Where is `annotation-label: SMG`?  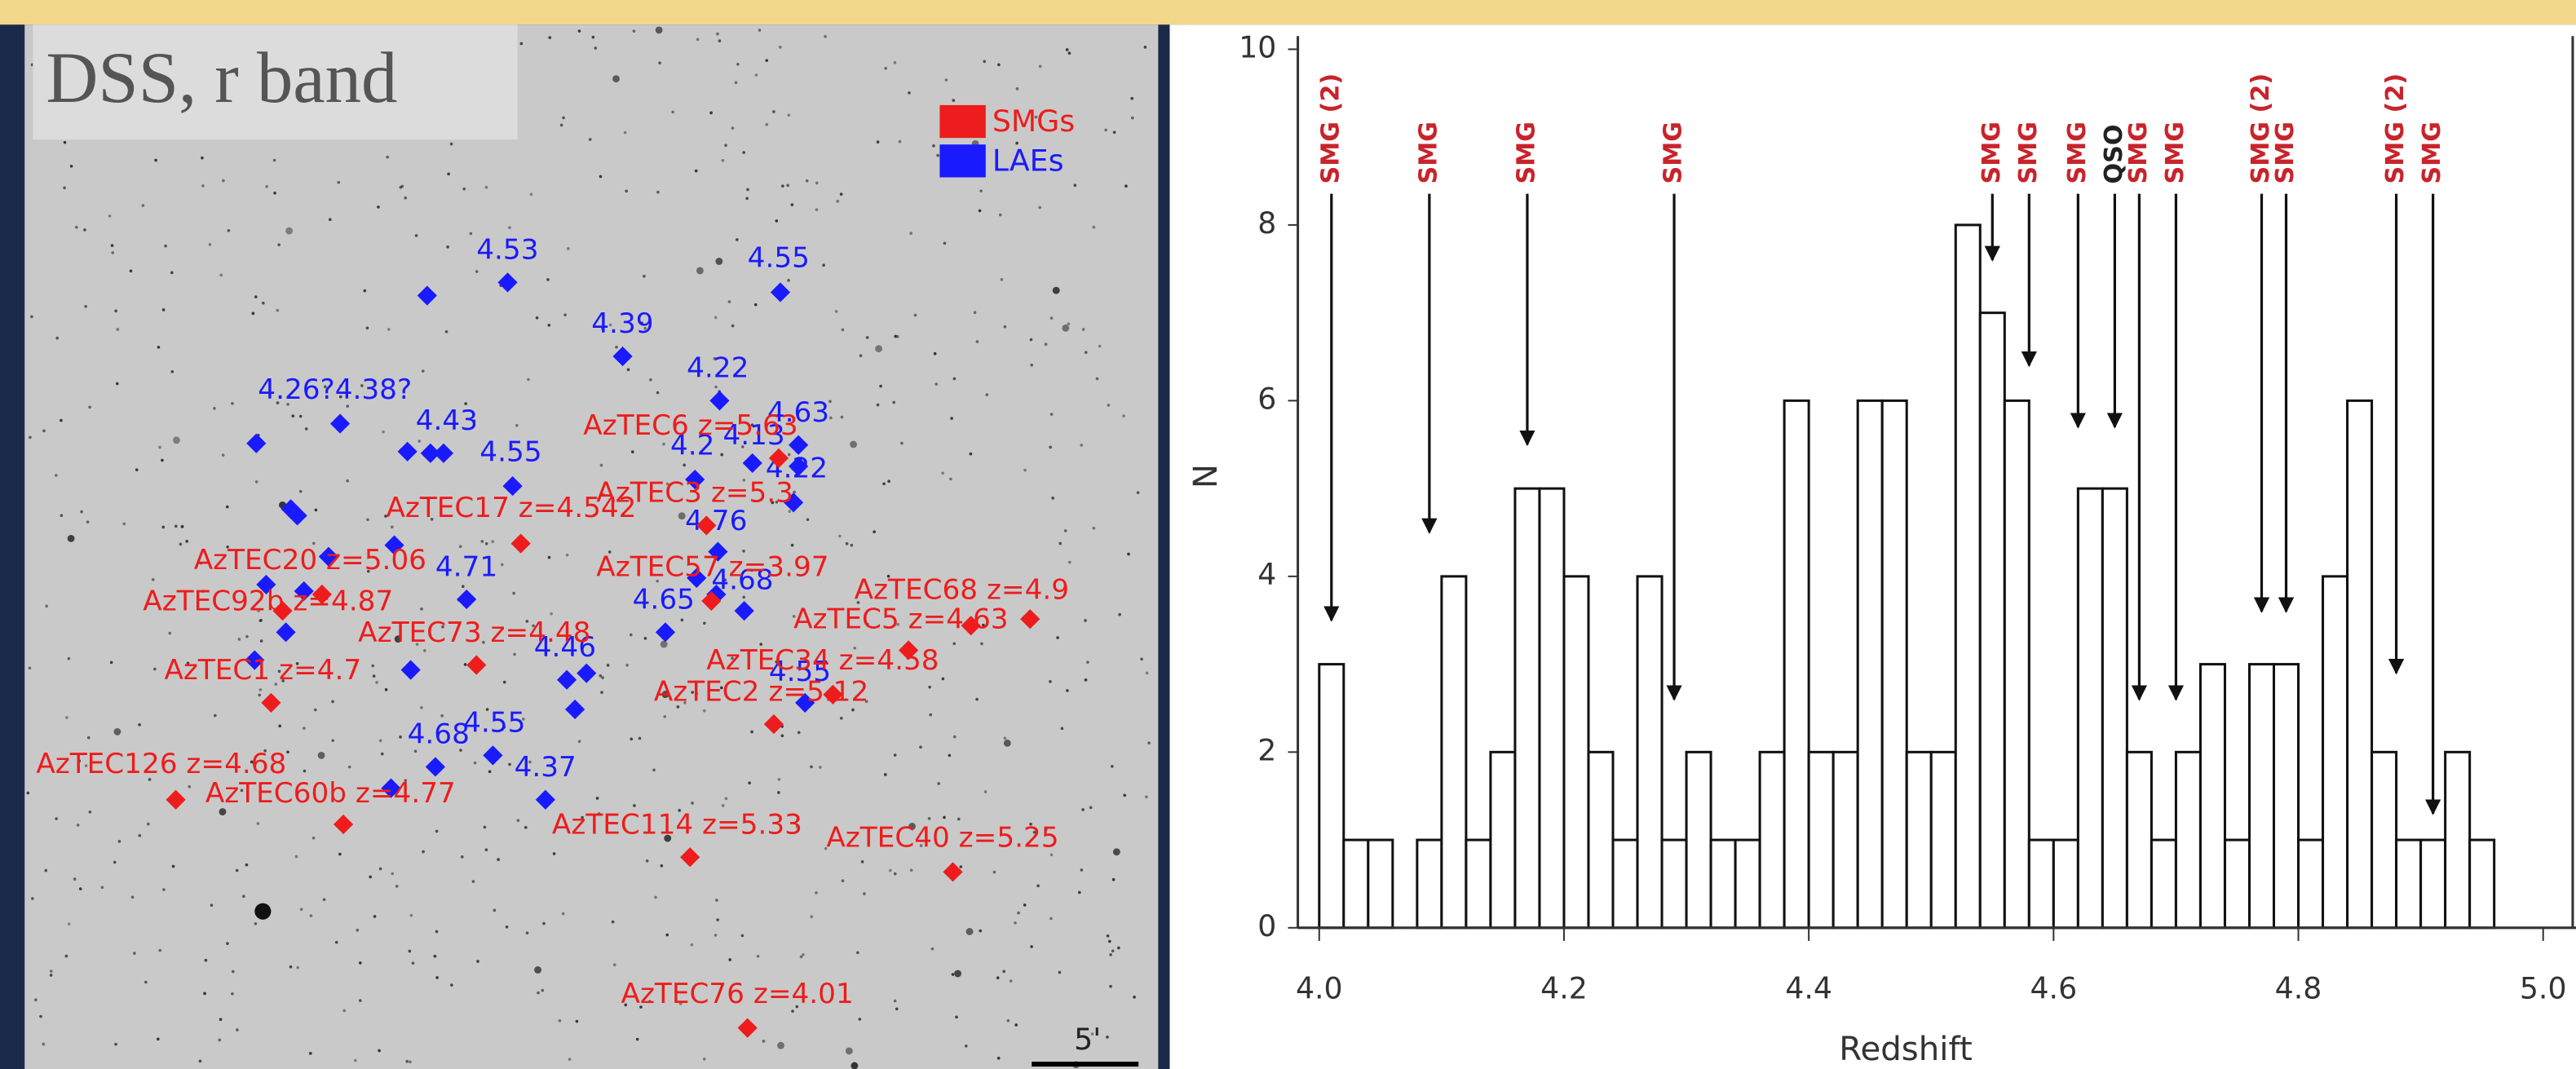
annotation-label: SMG is located at coordinates (2028, 152).